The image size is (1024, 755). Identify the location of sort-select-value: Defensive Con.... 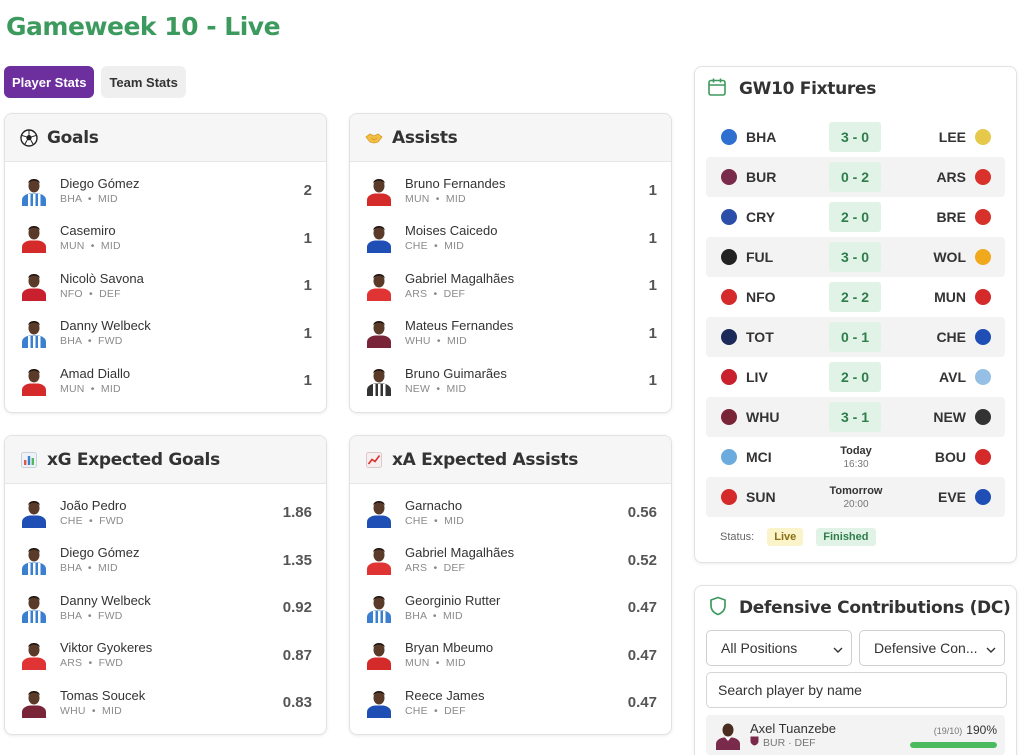
(926, 648).